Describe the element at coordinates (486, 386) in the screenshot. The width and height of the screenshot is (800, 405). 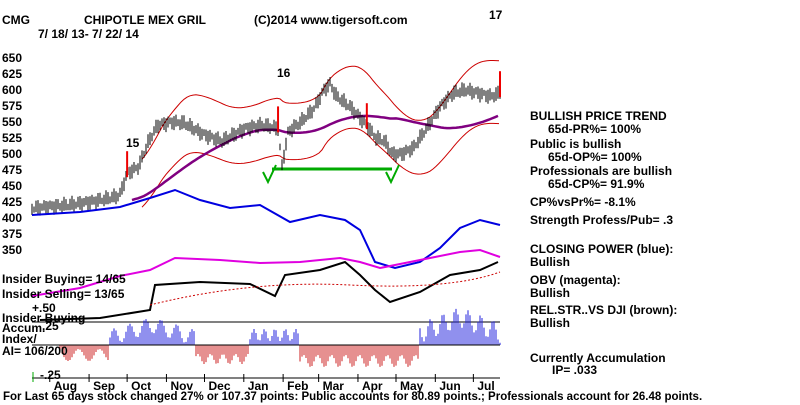
I see `x-tick-label: Jul` at that location.